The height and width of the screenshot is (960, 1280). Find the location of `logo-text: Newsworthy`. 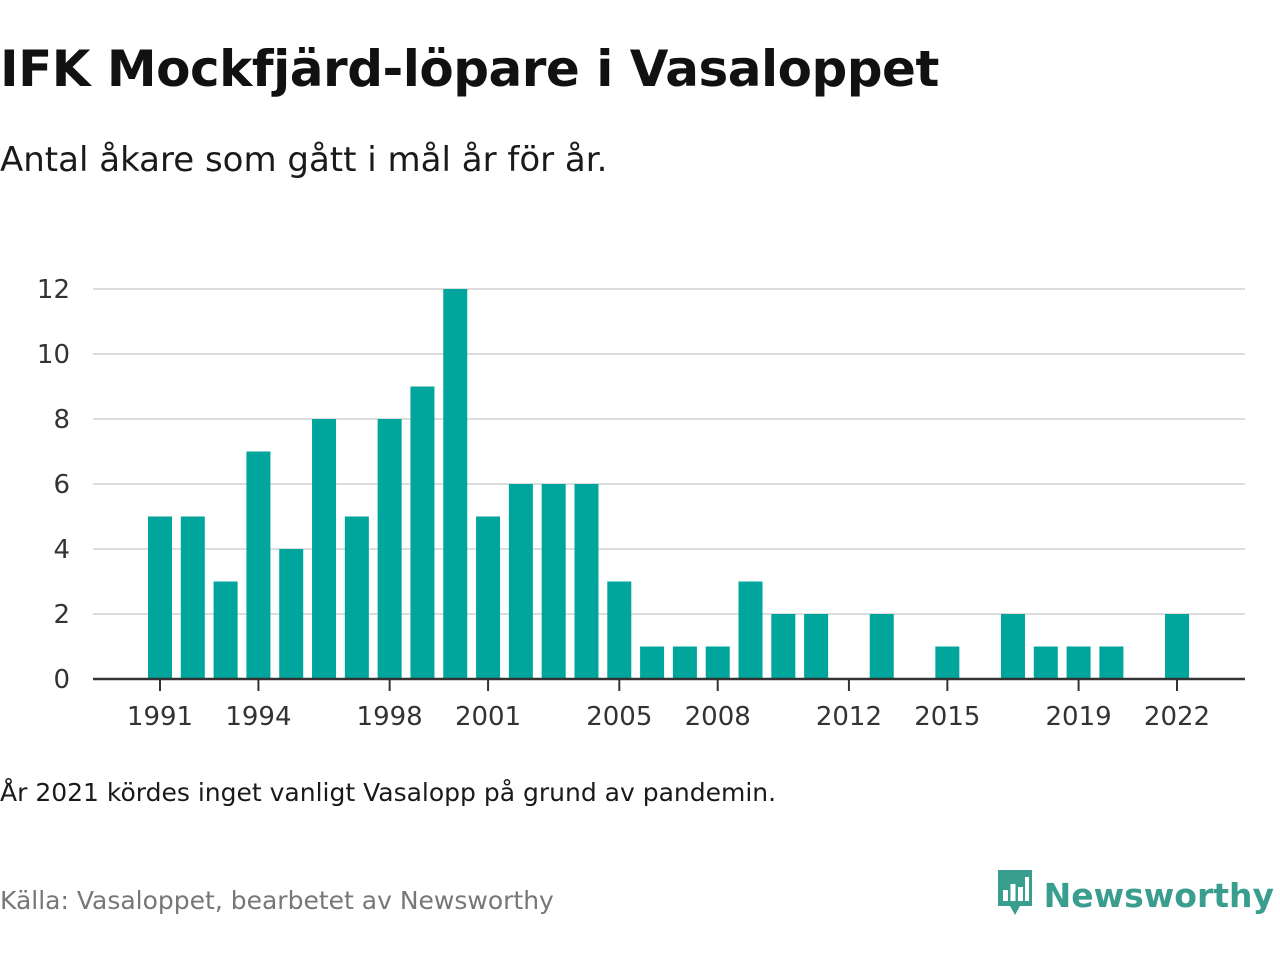

logo-text: Newsworthy is located at coordinates (1158, 895).